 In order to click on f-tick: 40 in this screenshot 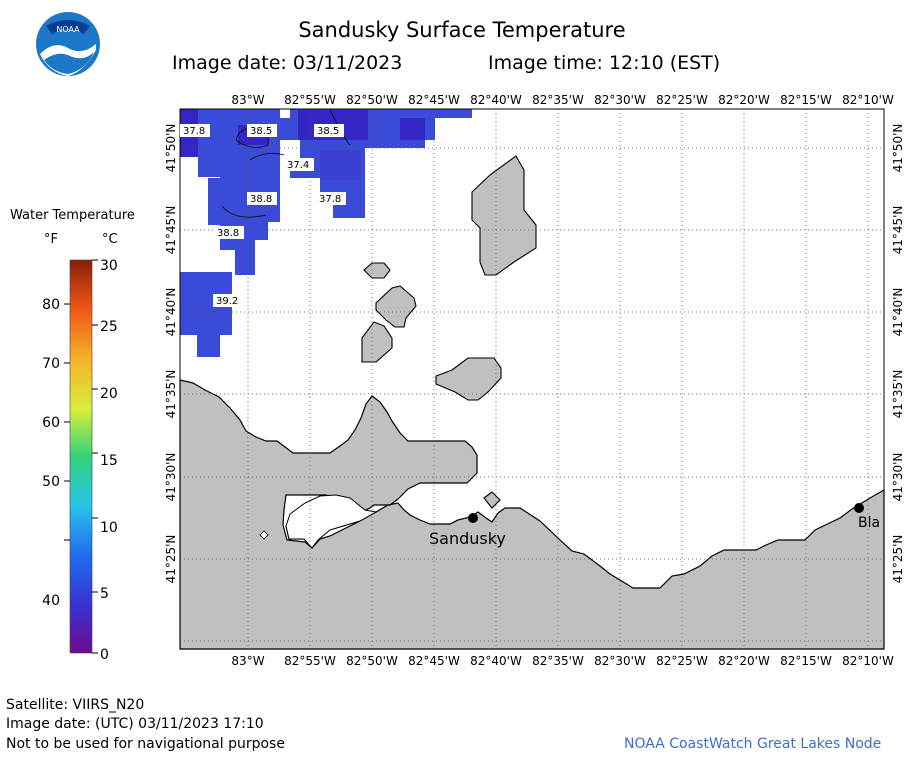, I will do `click(51, 601)`.